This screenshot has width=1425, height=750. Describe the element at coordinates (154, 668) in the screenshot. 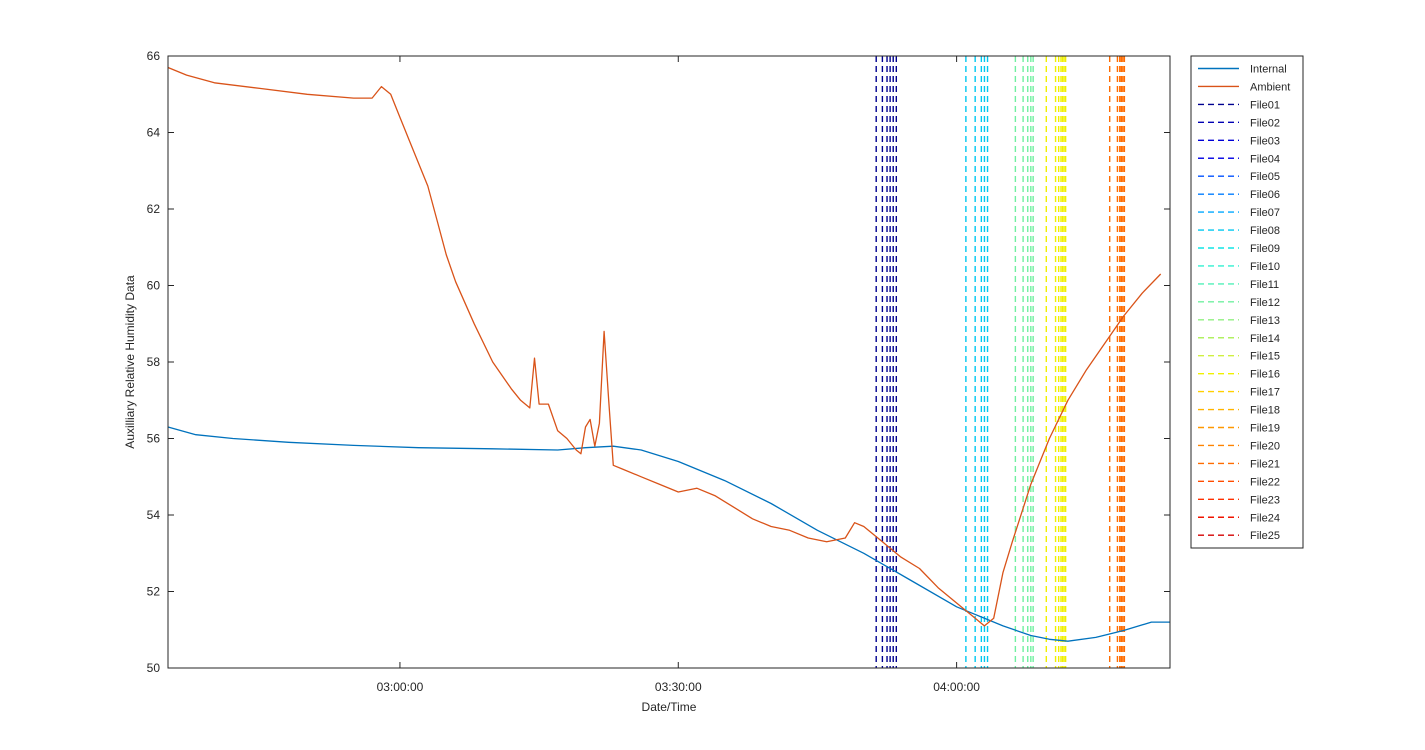

I see `y-tick-label: 50` at that location.